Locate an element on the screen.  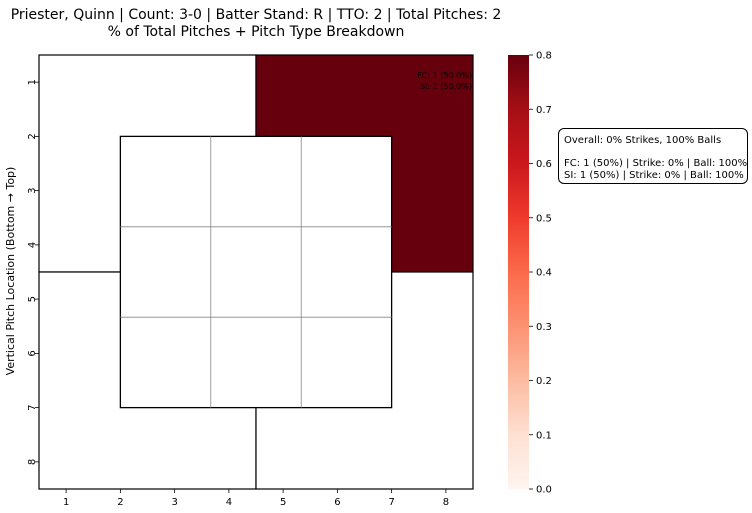
x-tick-label: 5 is located at coordinates (283, 502).